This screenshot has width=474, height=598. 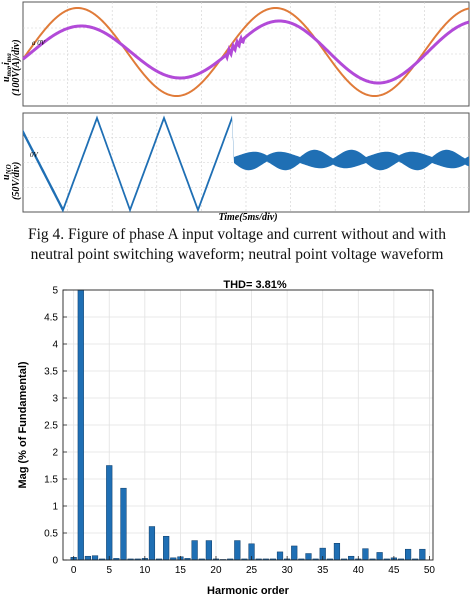 What do you see at coordinates (51, 372) in the screenshot?
I see `y-tick-label: 3.5` at bounding box center [51, 372].